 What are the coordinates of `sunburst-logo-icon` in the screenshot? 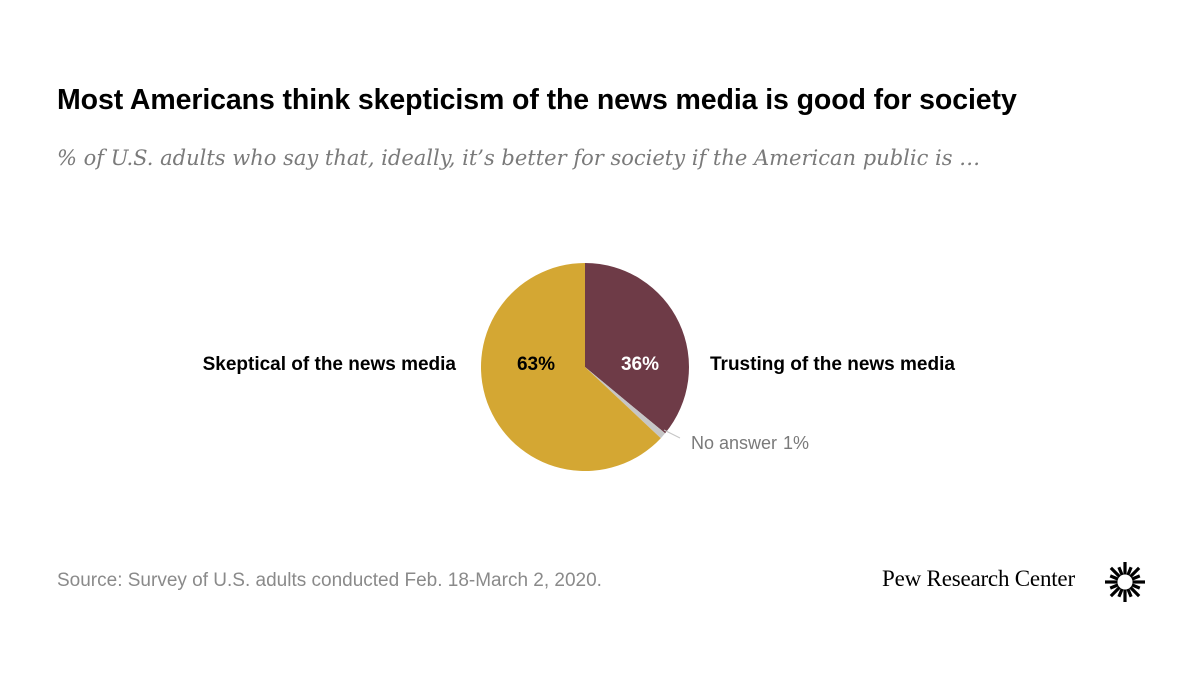 It's located at (1125, 582).